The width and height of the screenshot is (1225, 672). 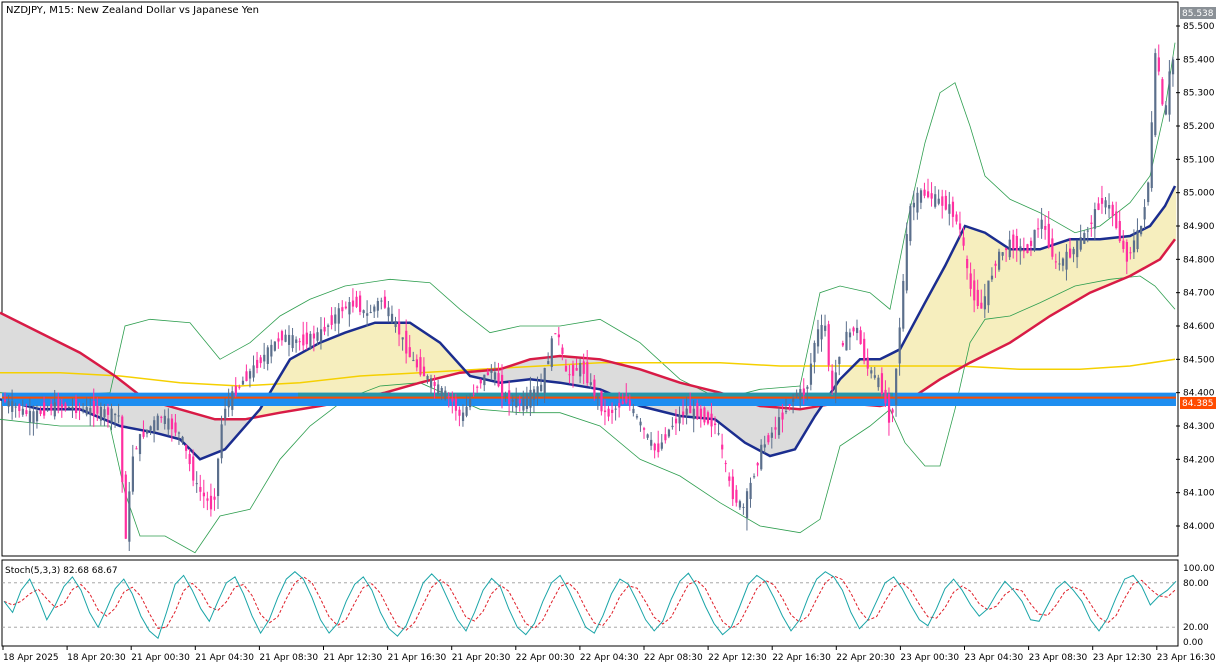 I want to click on level-price-badge-bg, so click(x=1198, y=403).